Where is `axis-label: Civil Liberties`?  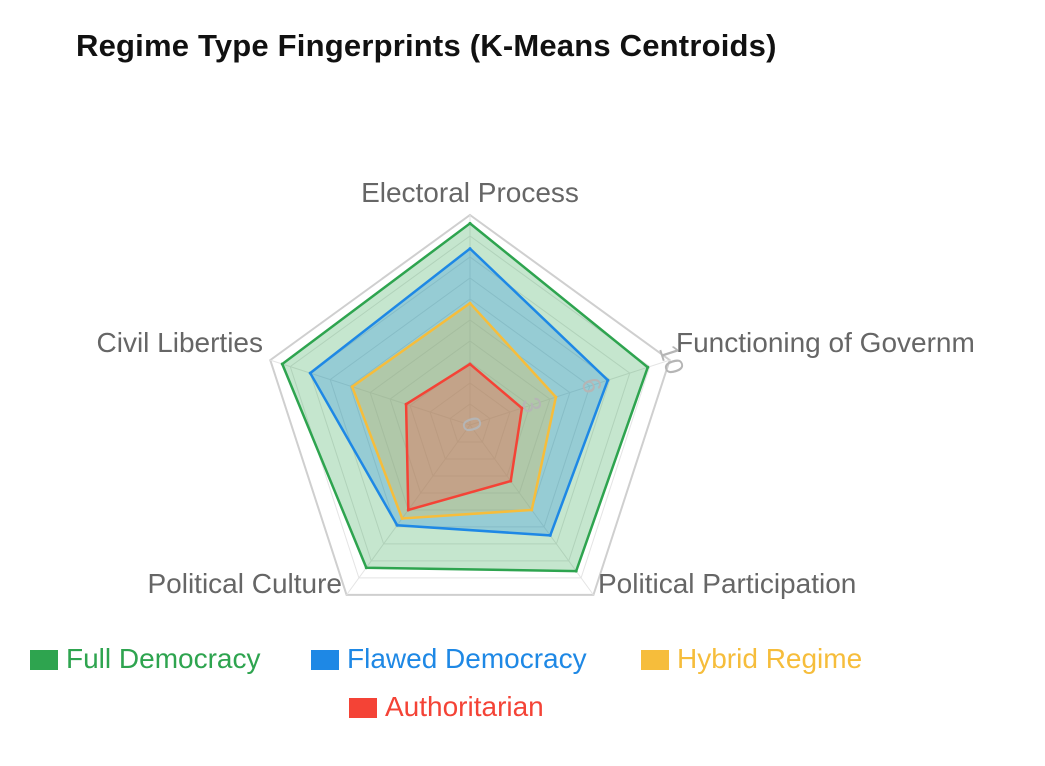 axis-label: Civil Liberties is located at coordinates (180, 342).